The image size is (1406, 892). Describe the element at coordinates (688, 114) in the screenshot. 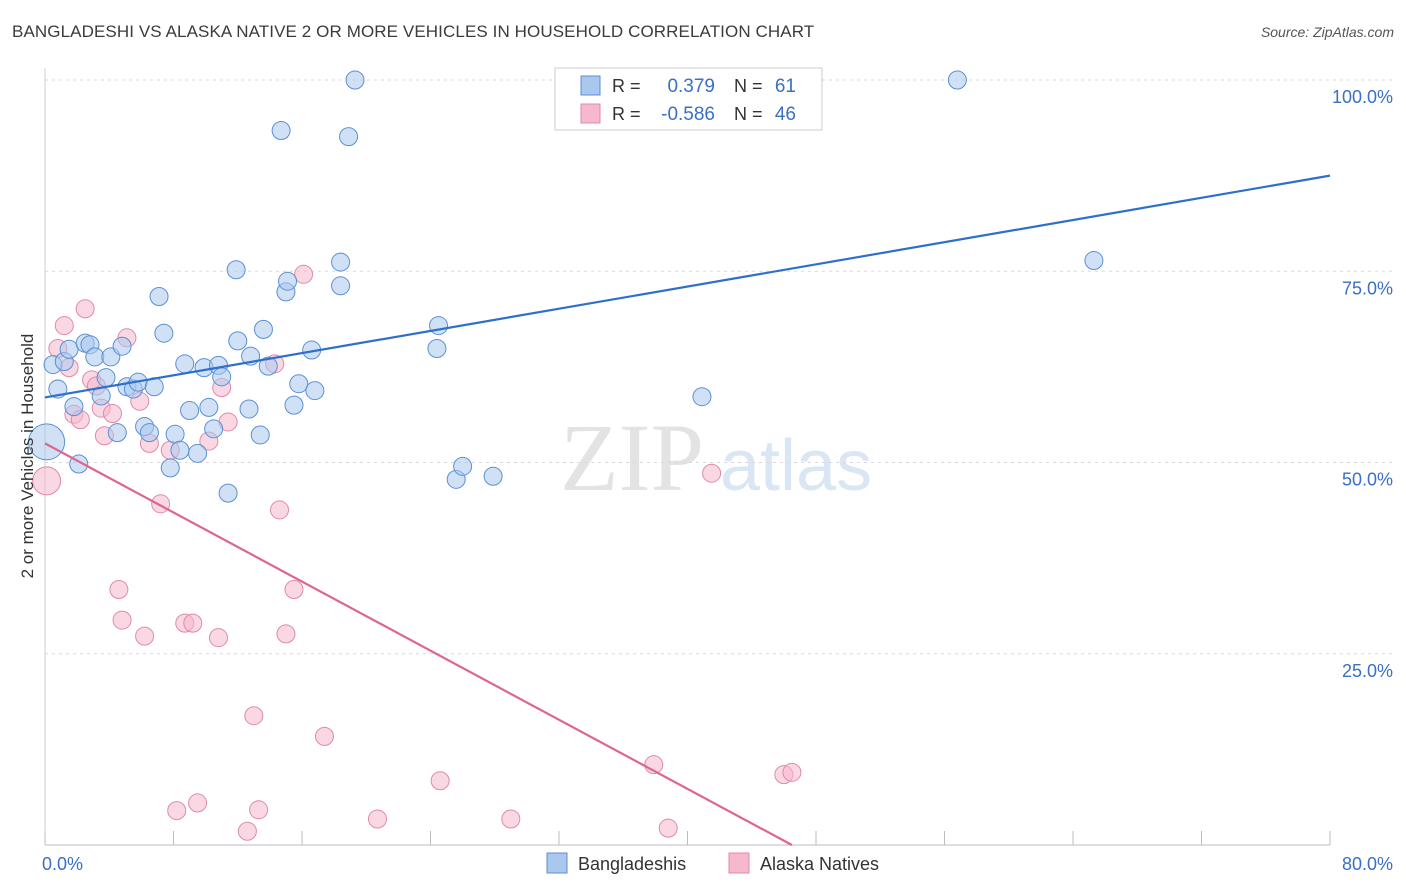

I see `stats-r-value-2: -0.586` at that location.